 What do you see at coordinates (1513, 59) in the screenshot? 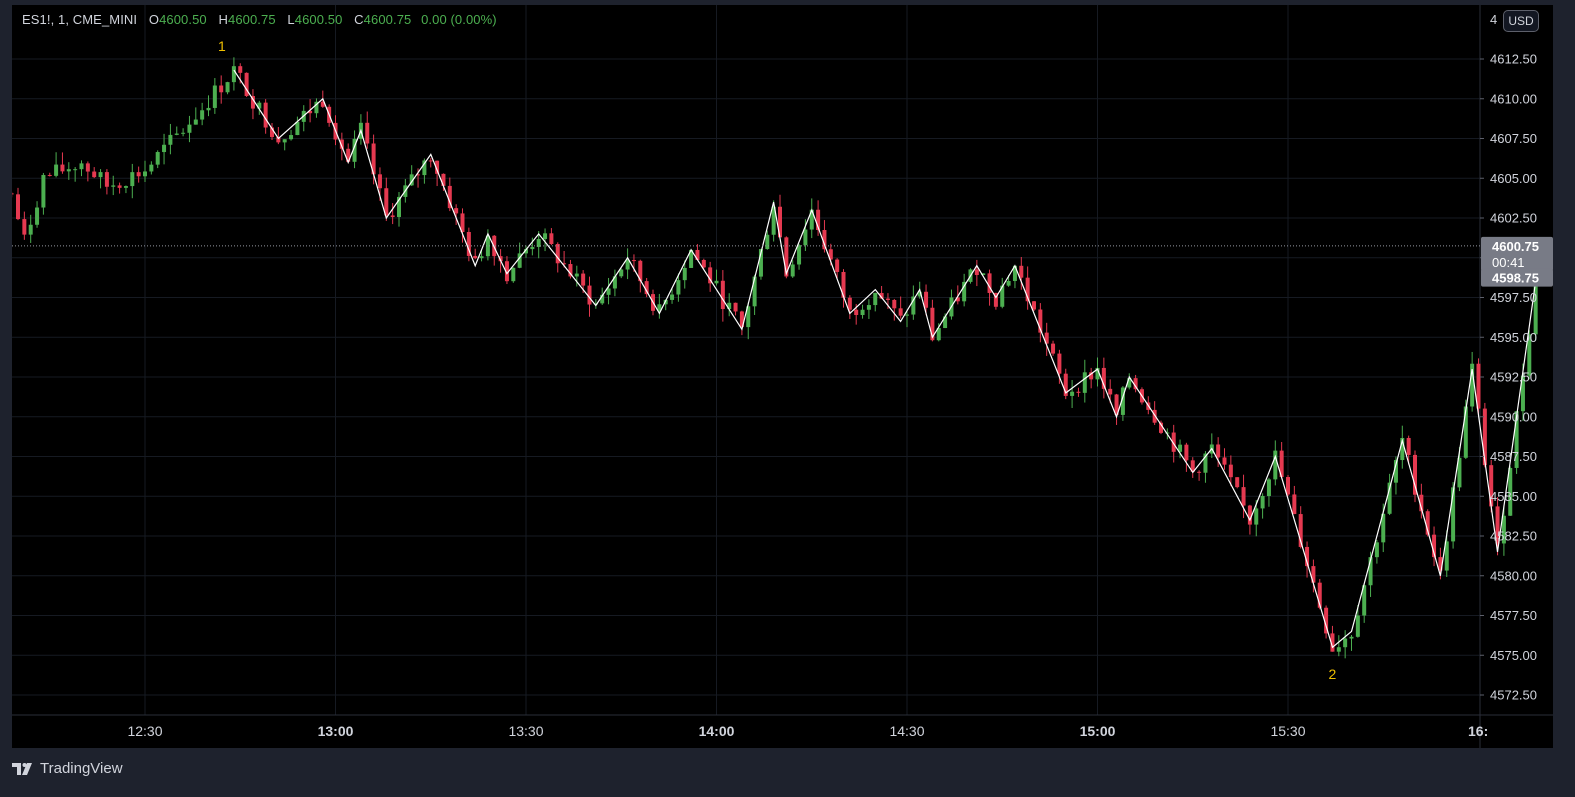
I see `y-tick-label: 4612.50` at bounding box center [1513, 59].